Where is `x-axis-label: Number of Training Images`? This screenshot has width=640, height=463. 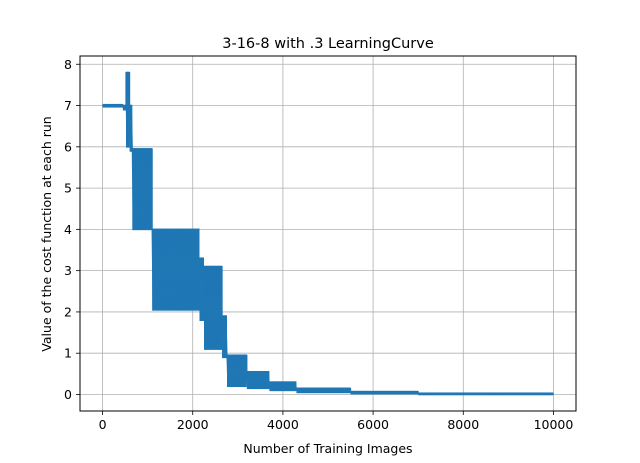 x-axis-label: Number of Training Images is located at coordinates (327, 448).